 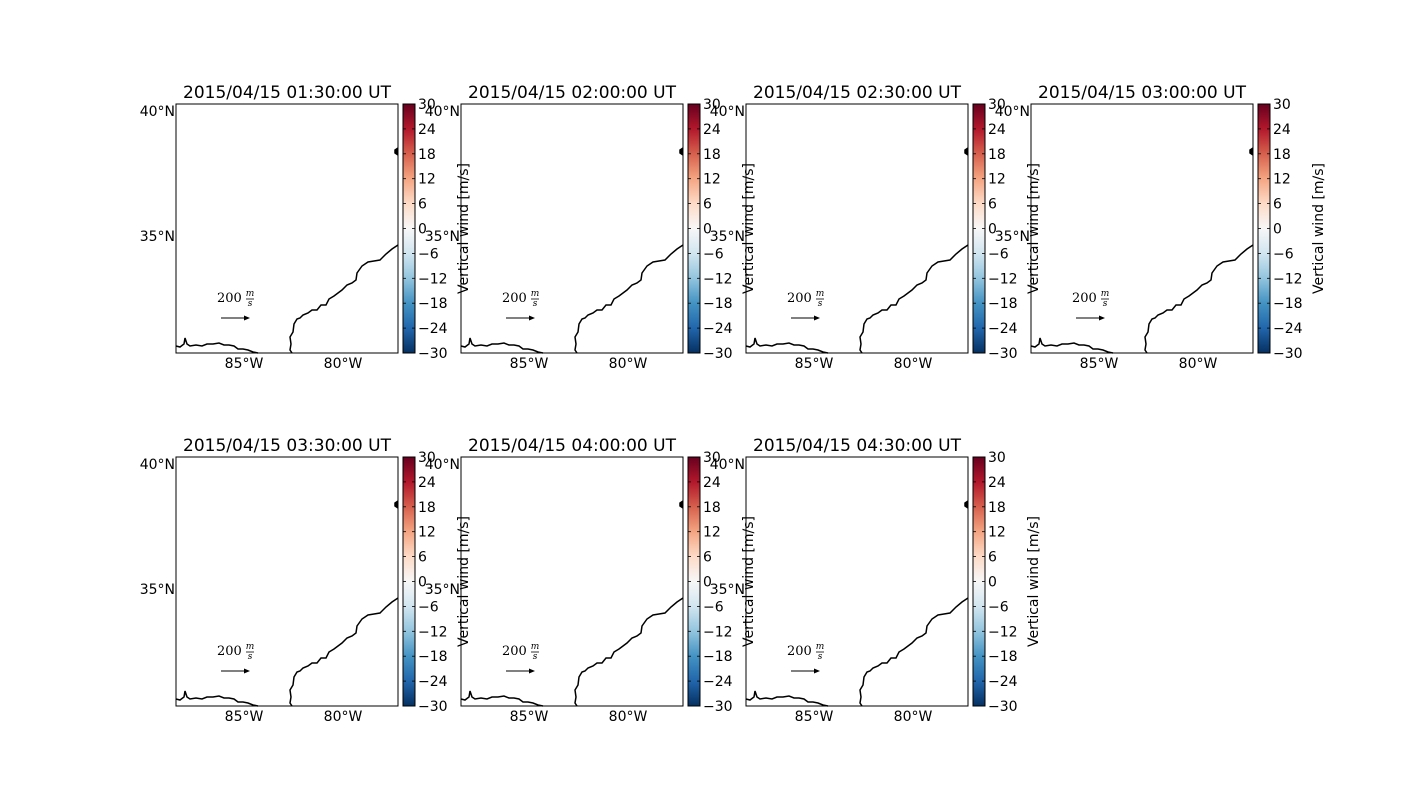 I want to click on panel-title: 2015/04/15 02:30:00 UT, so click(x=857, y=93).